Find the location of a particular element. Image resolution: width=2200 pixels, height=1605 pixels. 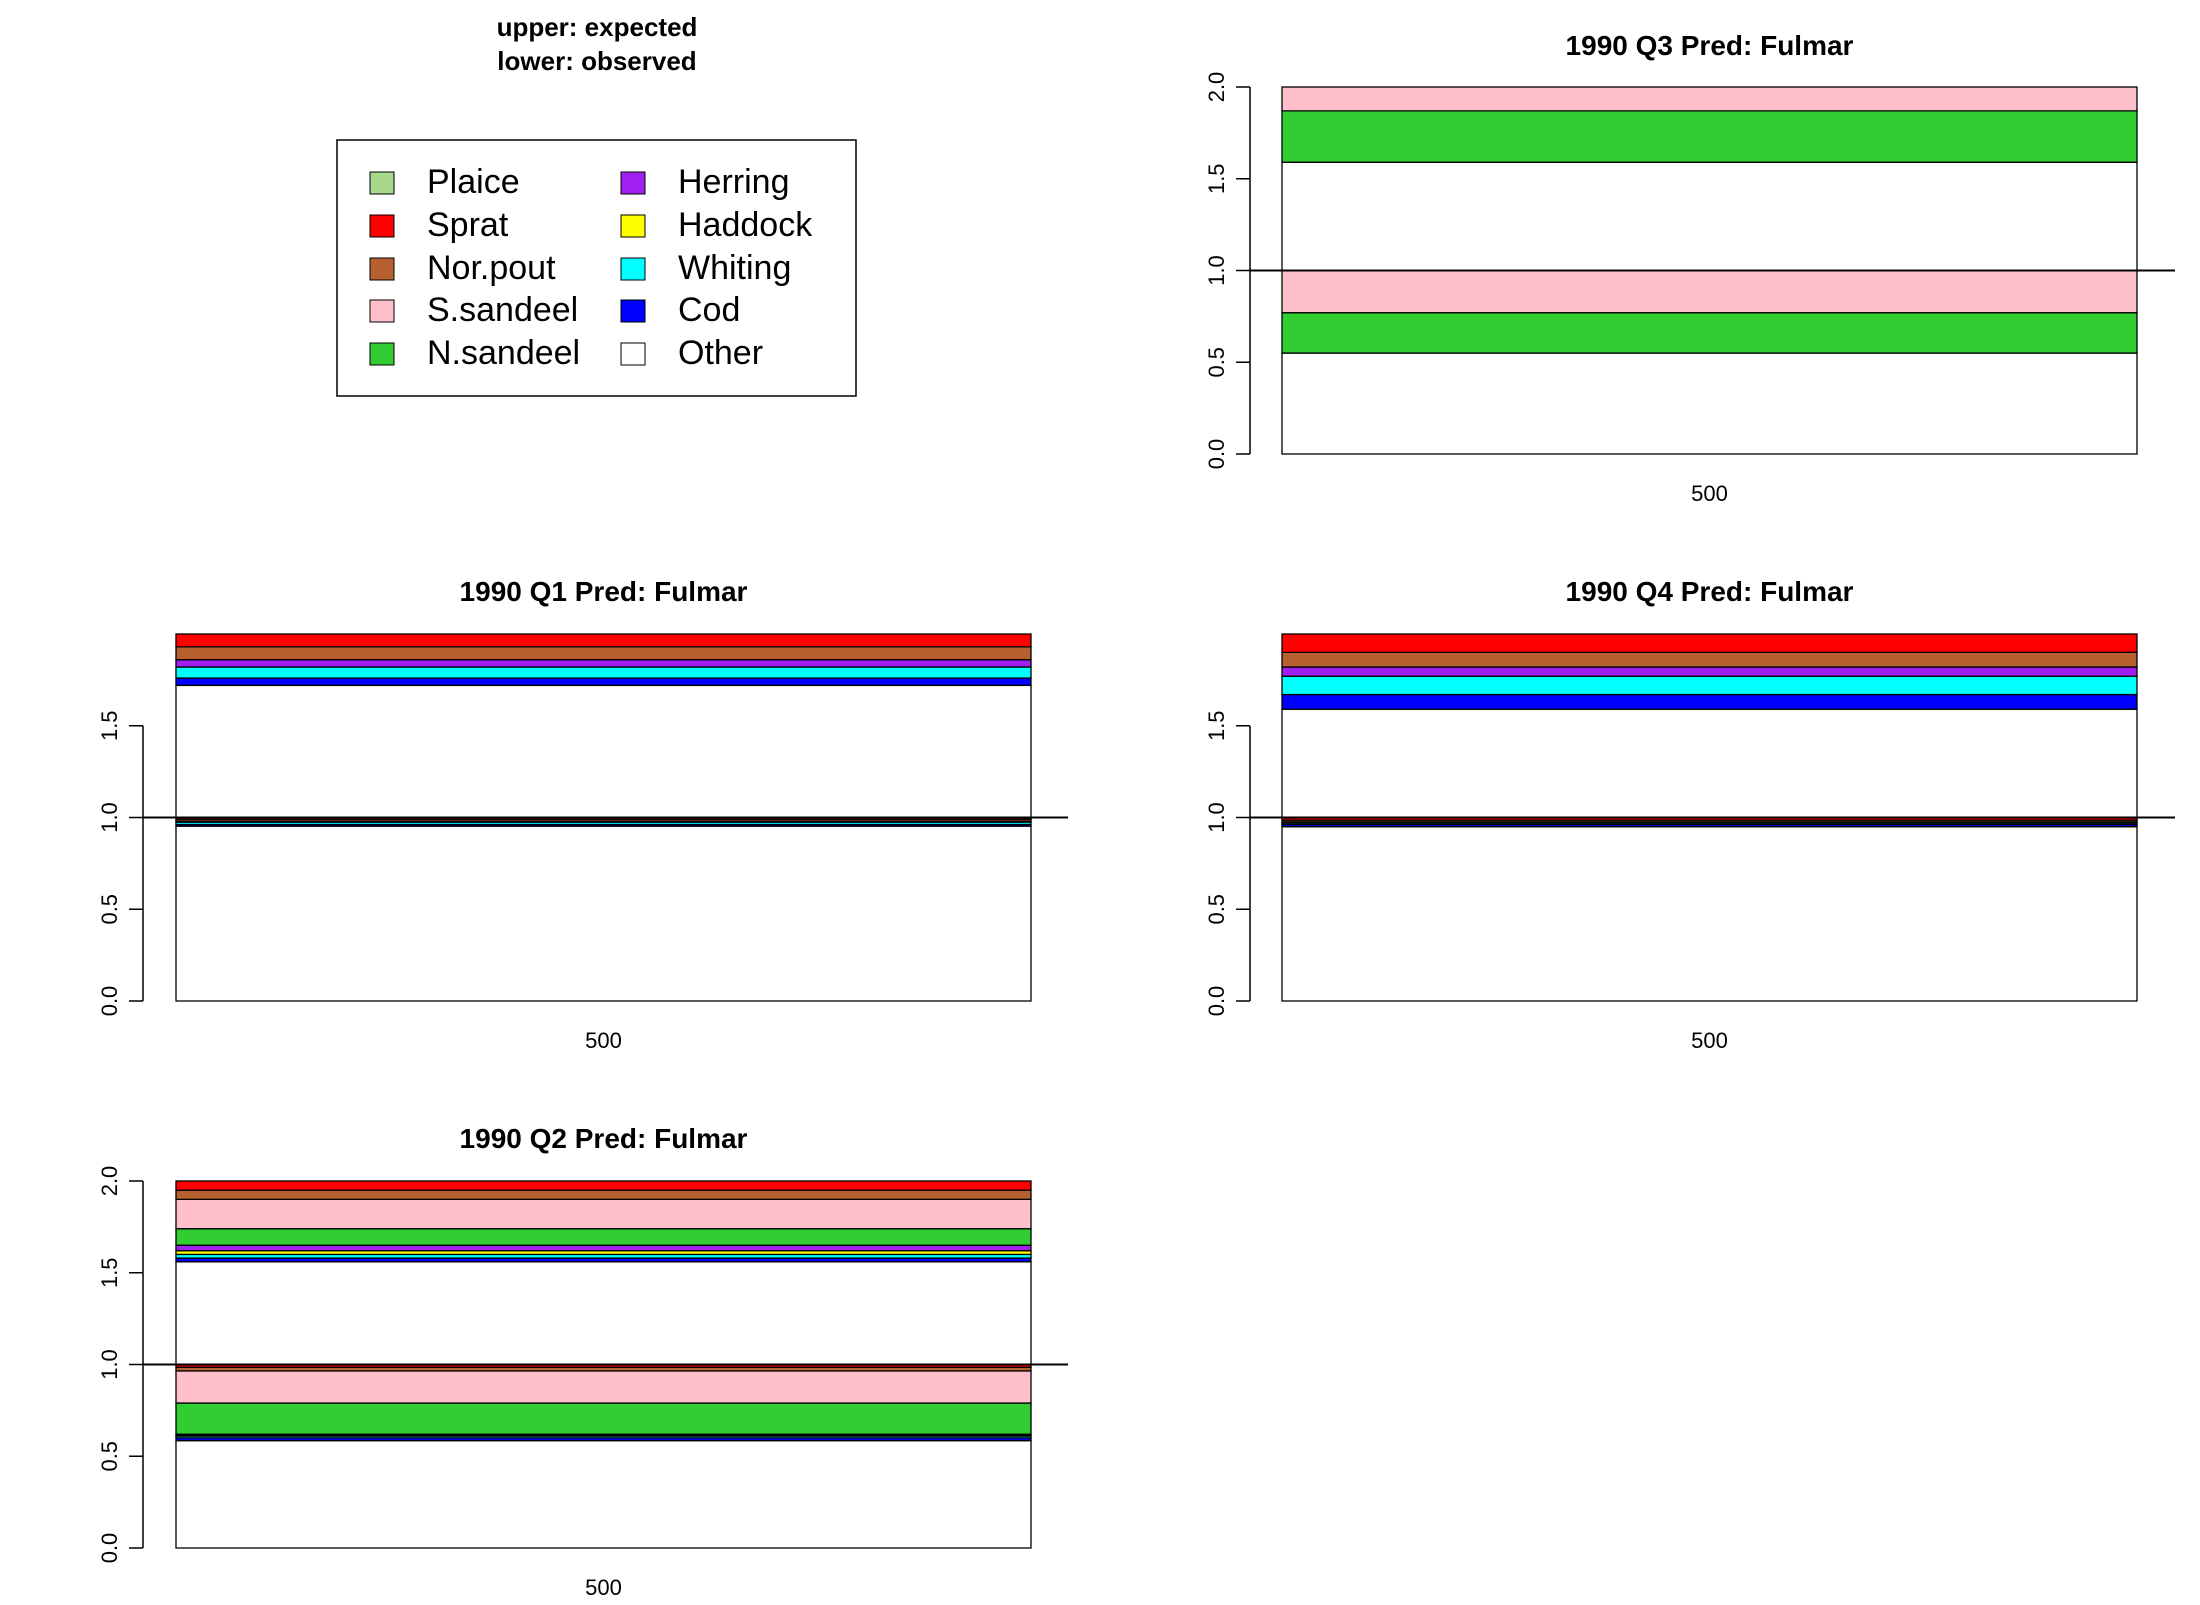

y-tick-label-q3: 2.0 is located at coordinates (1216, 87).